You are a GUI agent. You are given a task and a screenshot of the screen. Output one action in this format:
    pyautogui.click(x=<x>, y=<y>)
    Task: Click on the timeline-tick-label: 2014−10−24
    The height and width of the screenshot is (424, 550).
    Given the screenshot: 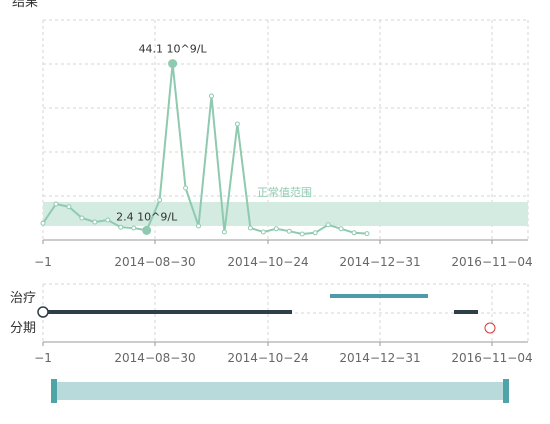 What is the action you would take?
    pyautogui.click(x=267, y=358)
    